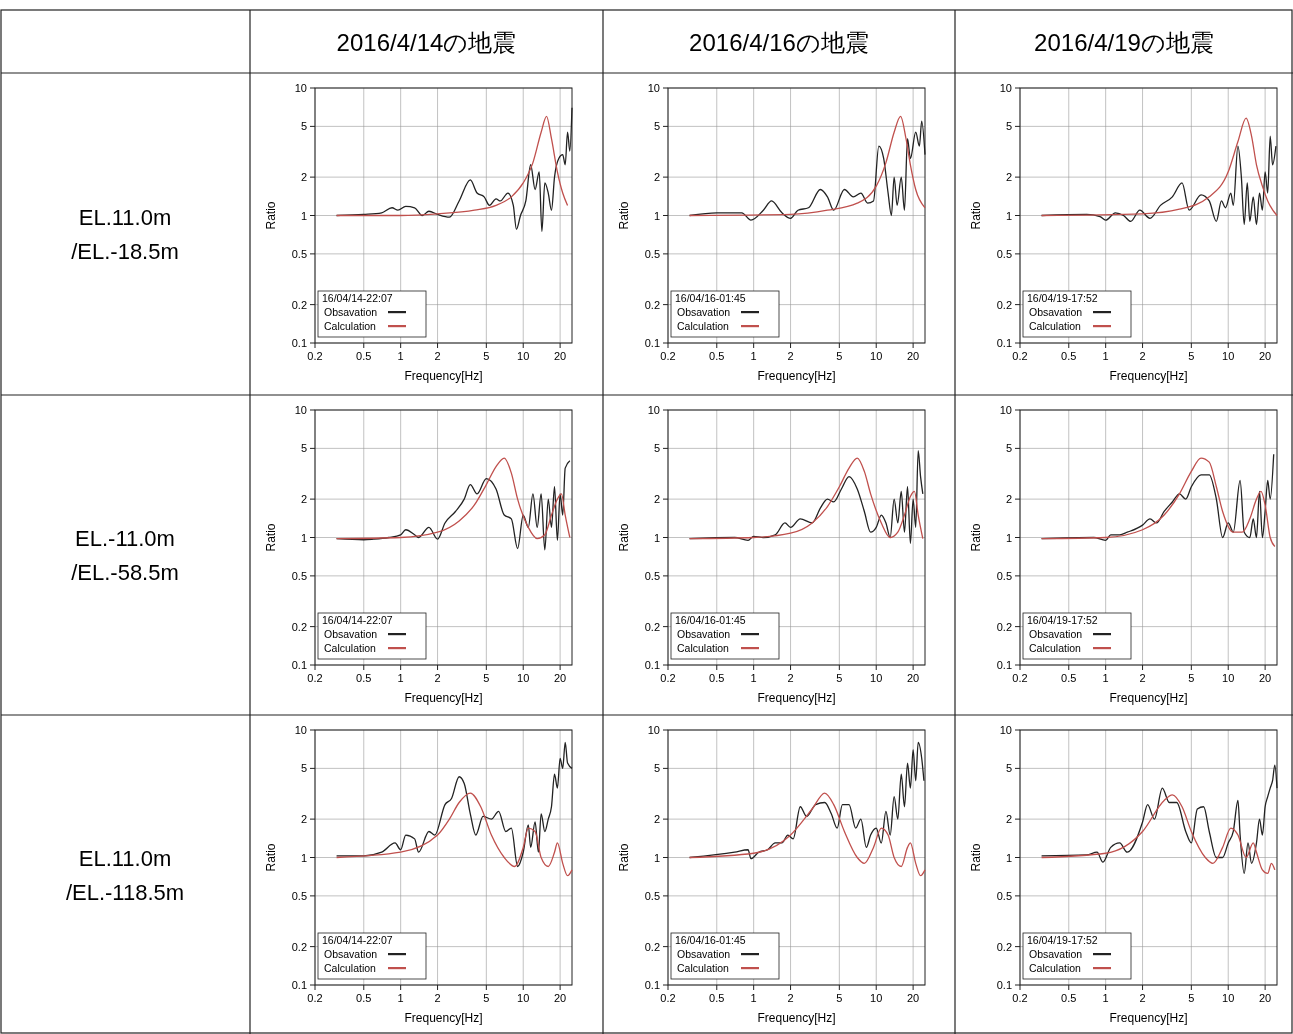  Describe the element at coordinates (125, 251) in the screenshot. I see `text: /EL.-18.5m` at that location.